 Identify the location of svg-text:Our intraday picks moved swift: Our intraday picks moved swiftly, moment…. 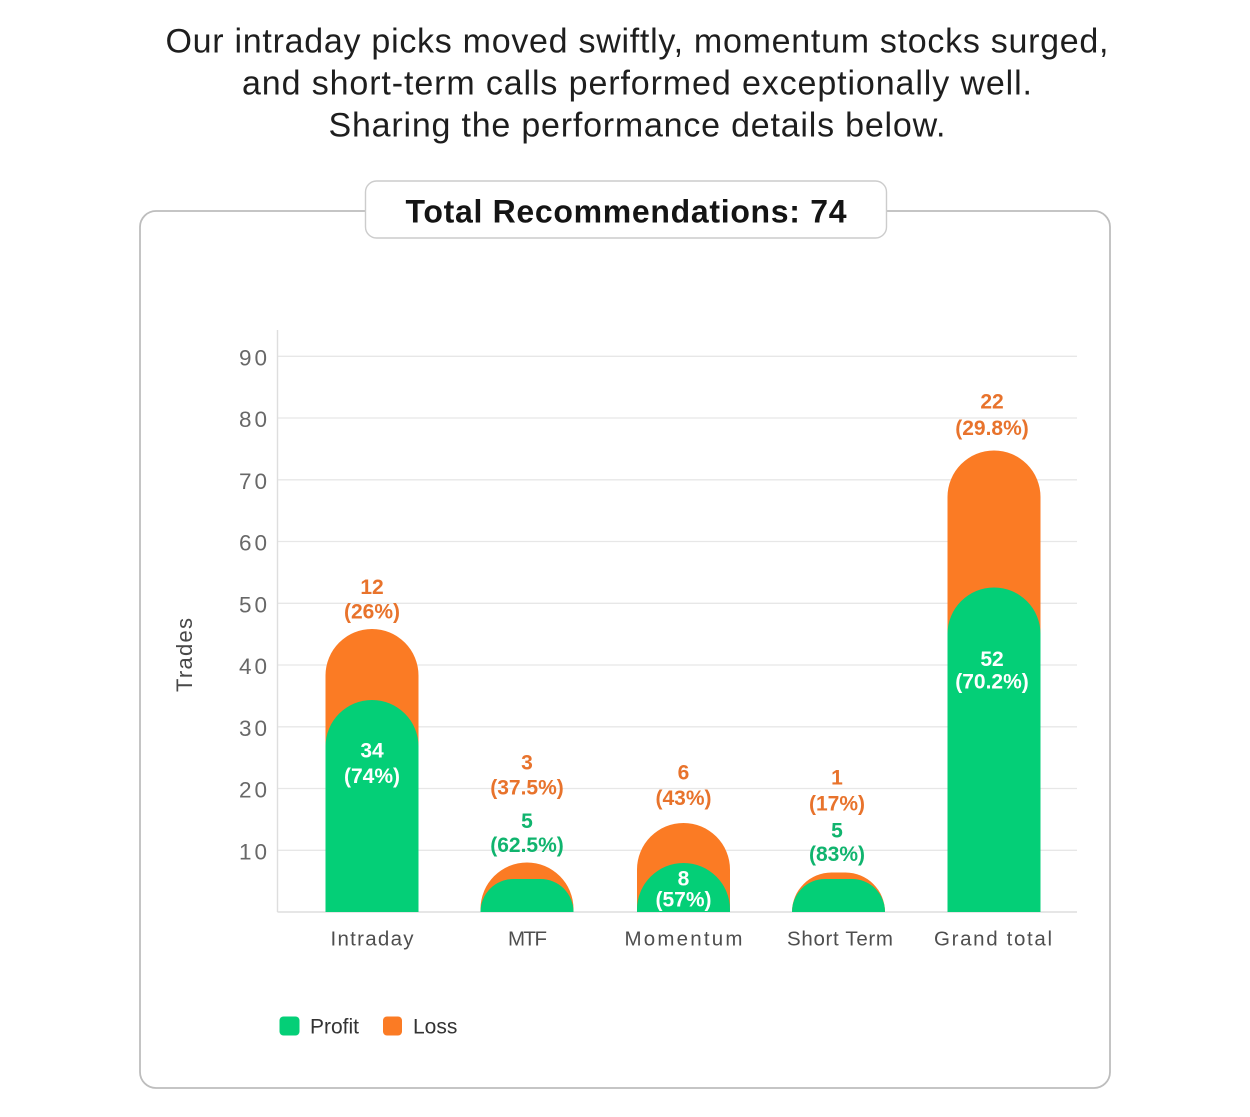
(637, 42).